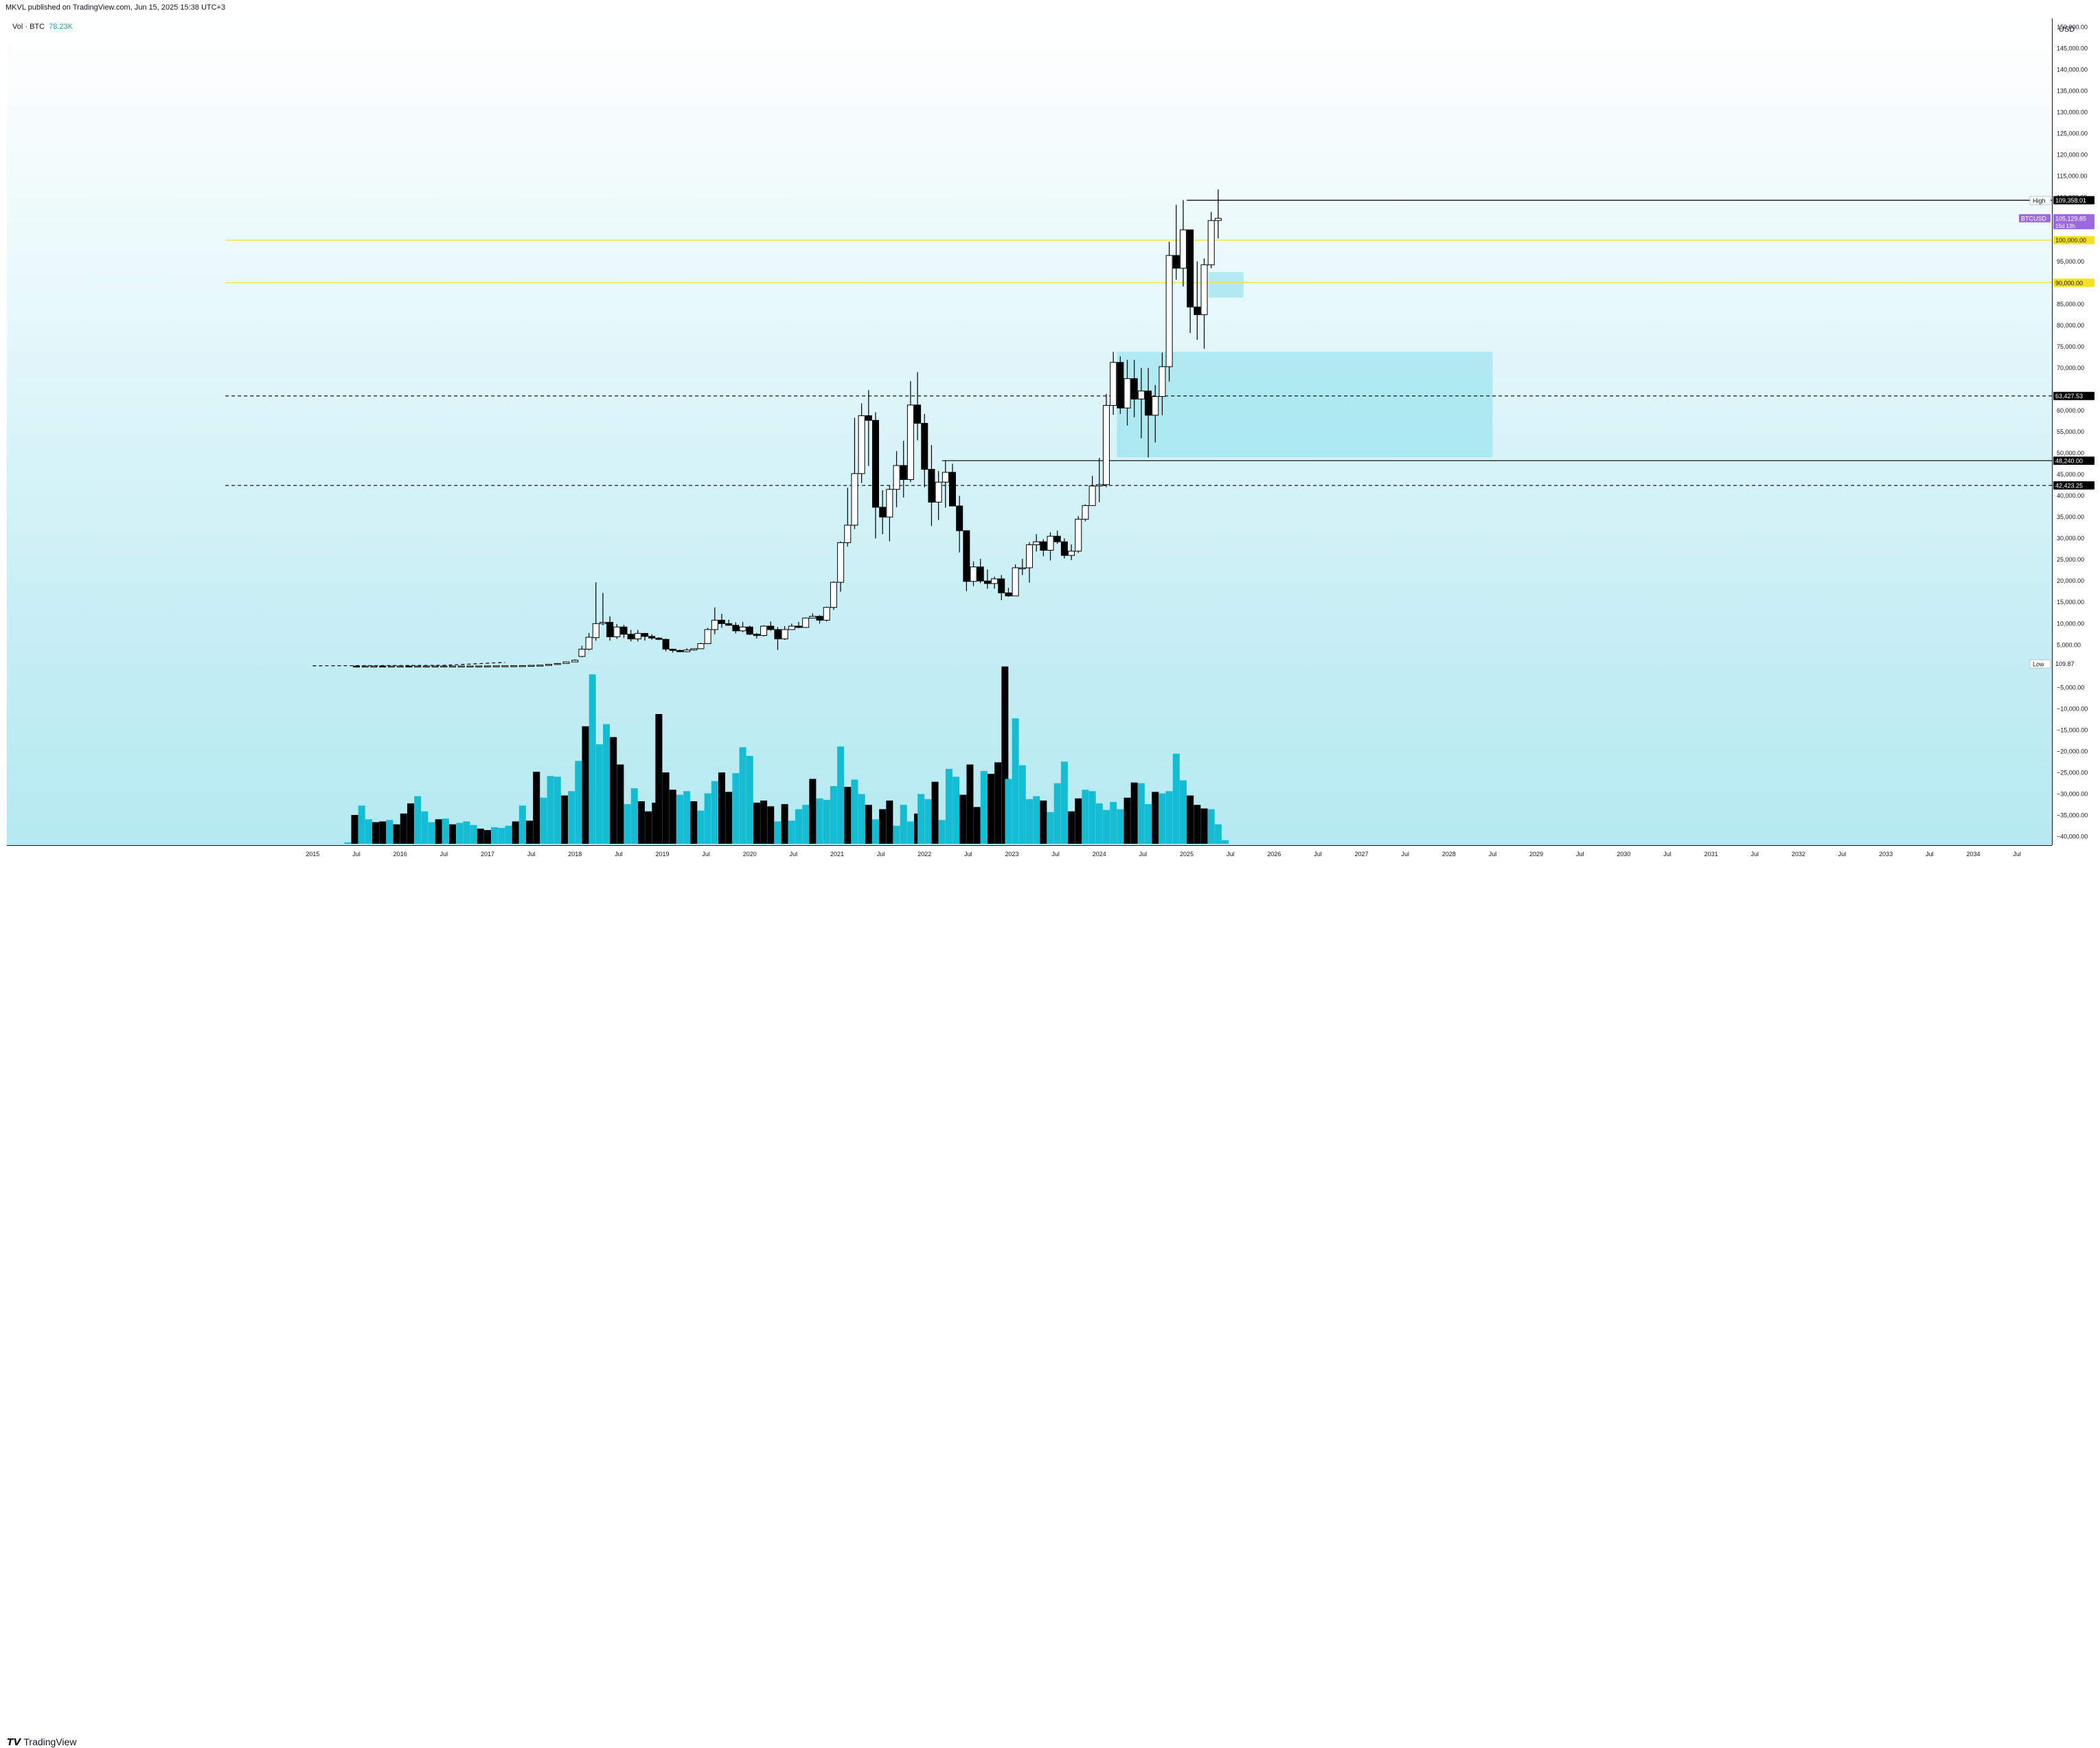  I want to click on tradingview-logo: 𝙏𝙑 TradingView, so click(42, 1742).